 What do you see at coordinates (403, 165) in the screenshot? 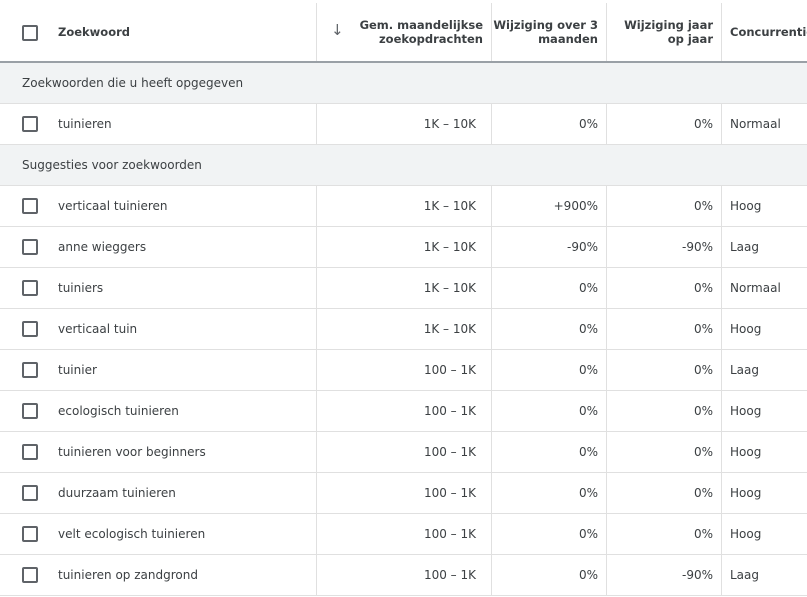
I see `section-row: Suggesties voor zoekwoorden` at bounding box center [403, 165].